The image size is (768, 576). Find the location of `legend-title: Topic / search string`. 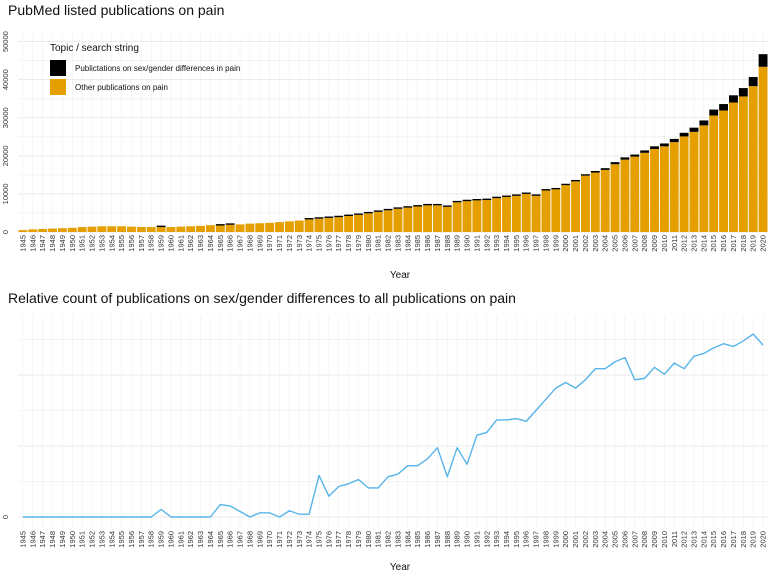

legend-title: Topic / search string is located at coordinates (94, 48).